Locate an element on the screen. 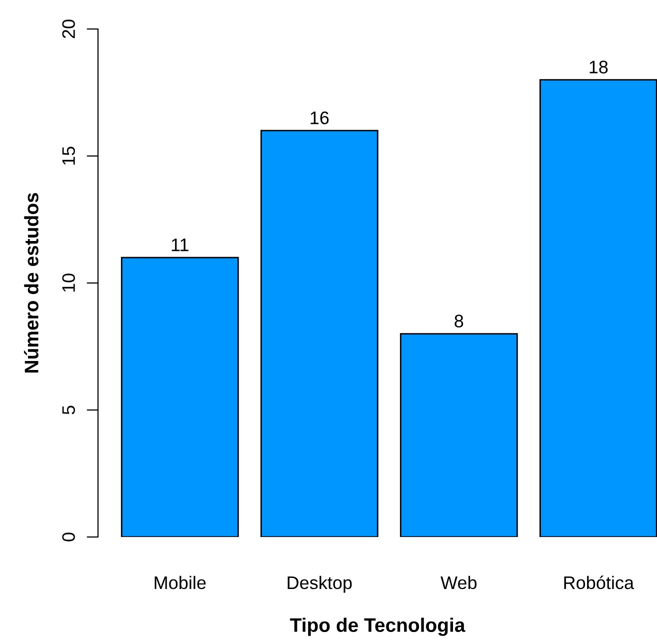  data-label: 11 is located at coordinates (180, 245).